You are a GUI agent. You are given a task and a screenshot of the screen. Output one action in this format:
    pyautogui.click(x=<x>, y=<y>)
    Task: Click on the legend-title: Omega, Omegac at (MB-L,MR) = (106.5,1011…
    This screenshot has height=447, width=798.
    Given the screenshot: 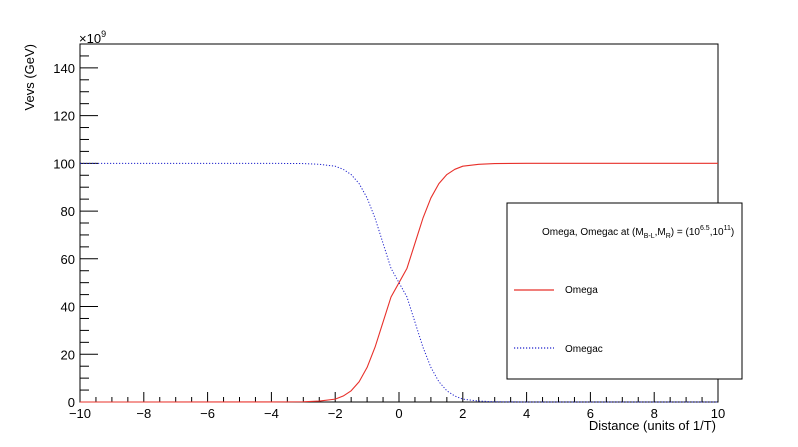 What is the action you would take?
    pyautogui.click(x=638, y=232)
    